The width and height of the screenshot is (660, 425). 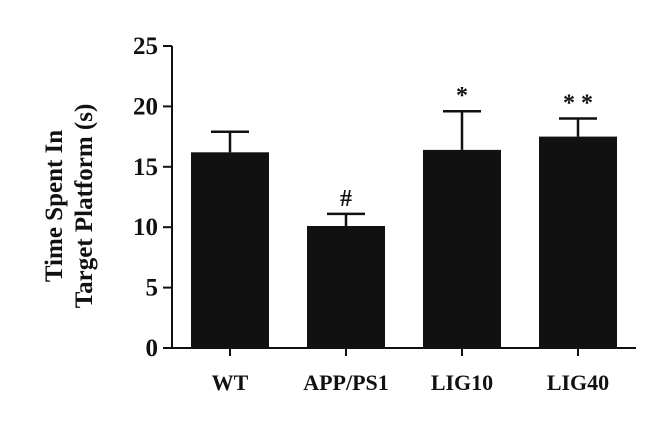 What do you see at coordinates (54, 206) in the screenshot?
I see `y-axis-title-line-1: Time Spent In` at bounding box center [54, 206].